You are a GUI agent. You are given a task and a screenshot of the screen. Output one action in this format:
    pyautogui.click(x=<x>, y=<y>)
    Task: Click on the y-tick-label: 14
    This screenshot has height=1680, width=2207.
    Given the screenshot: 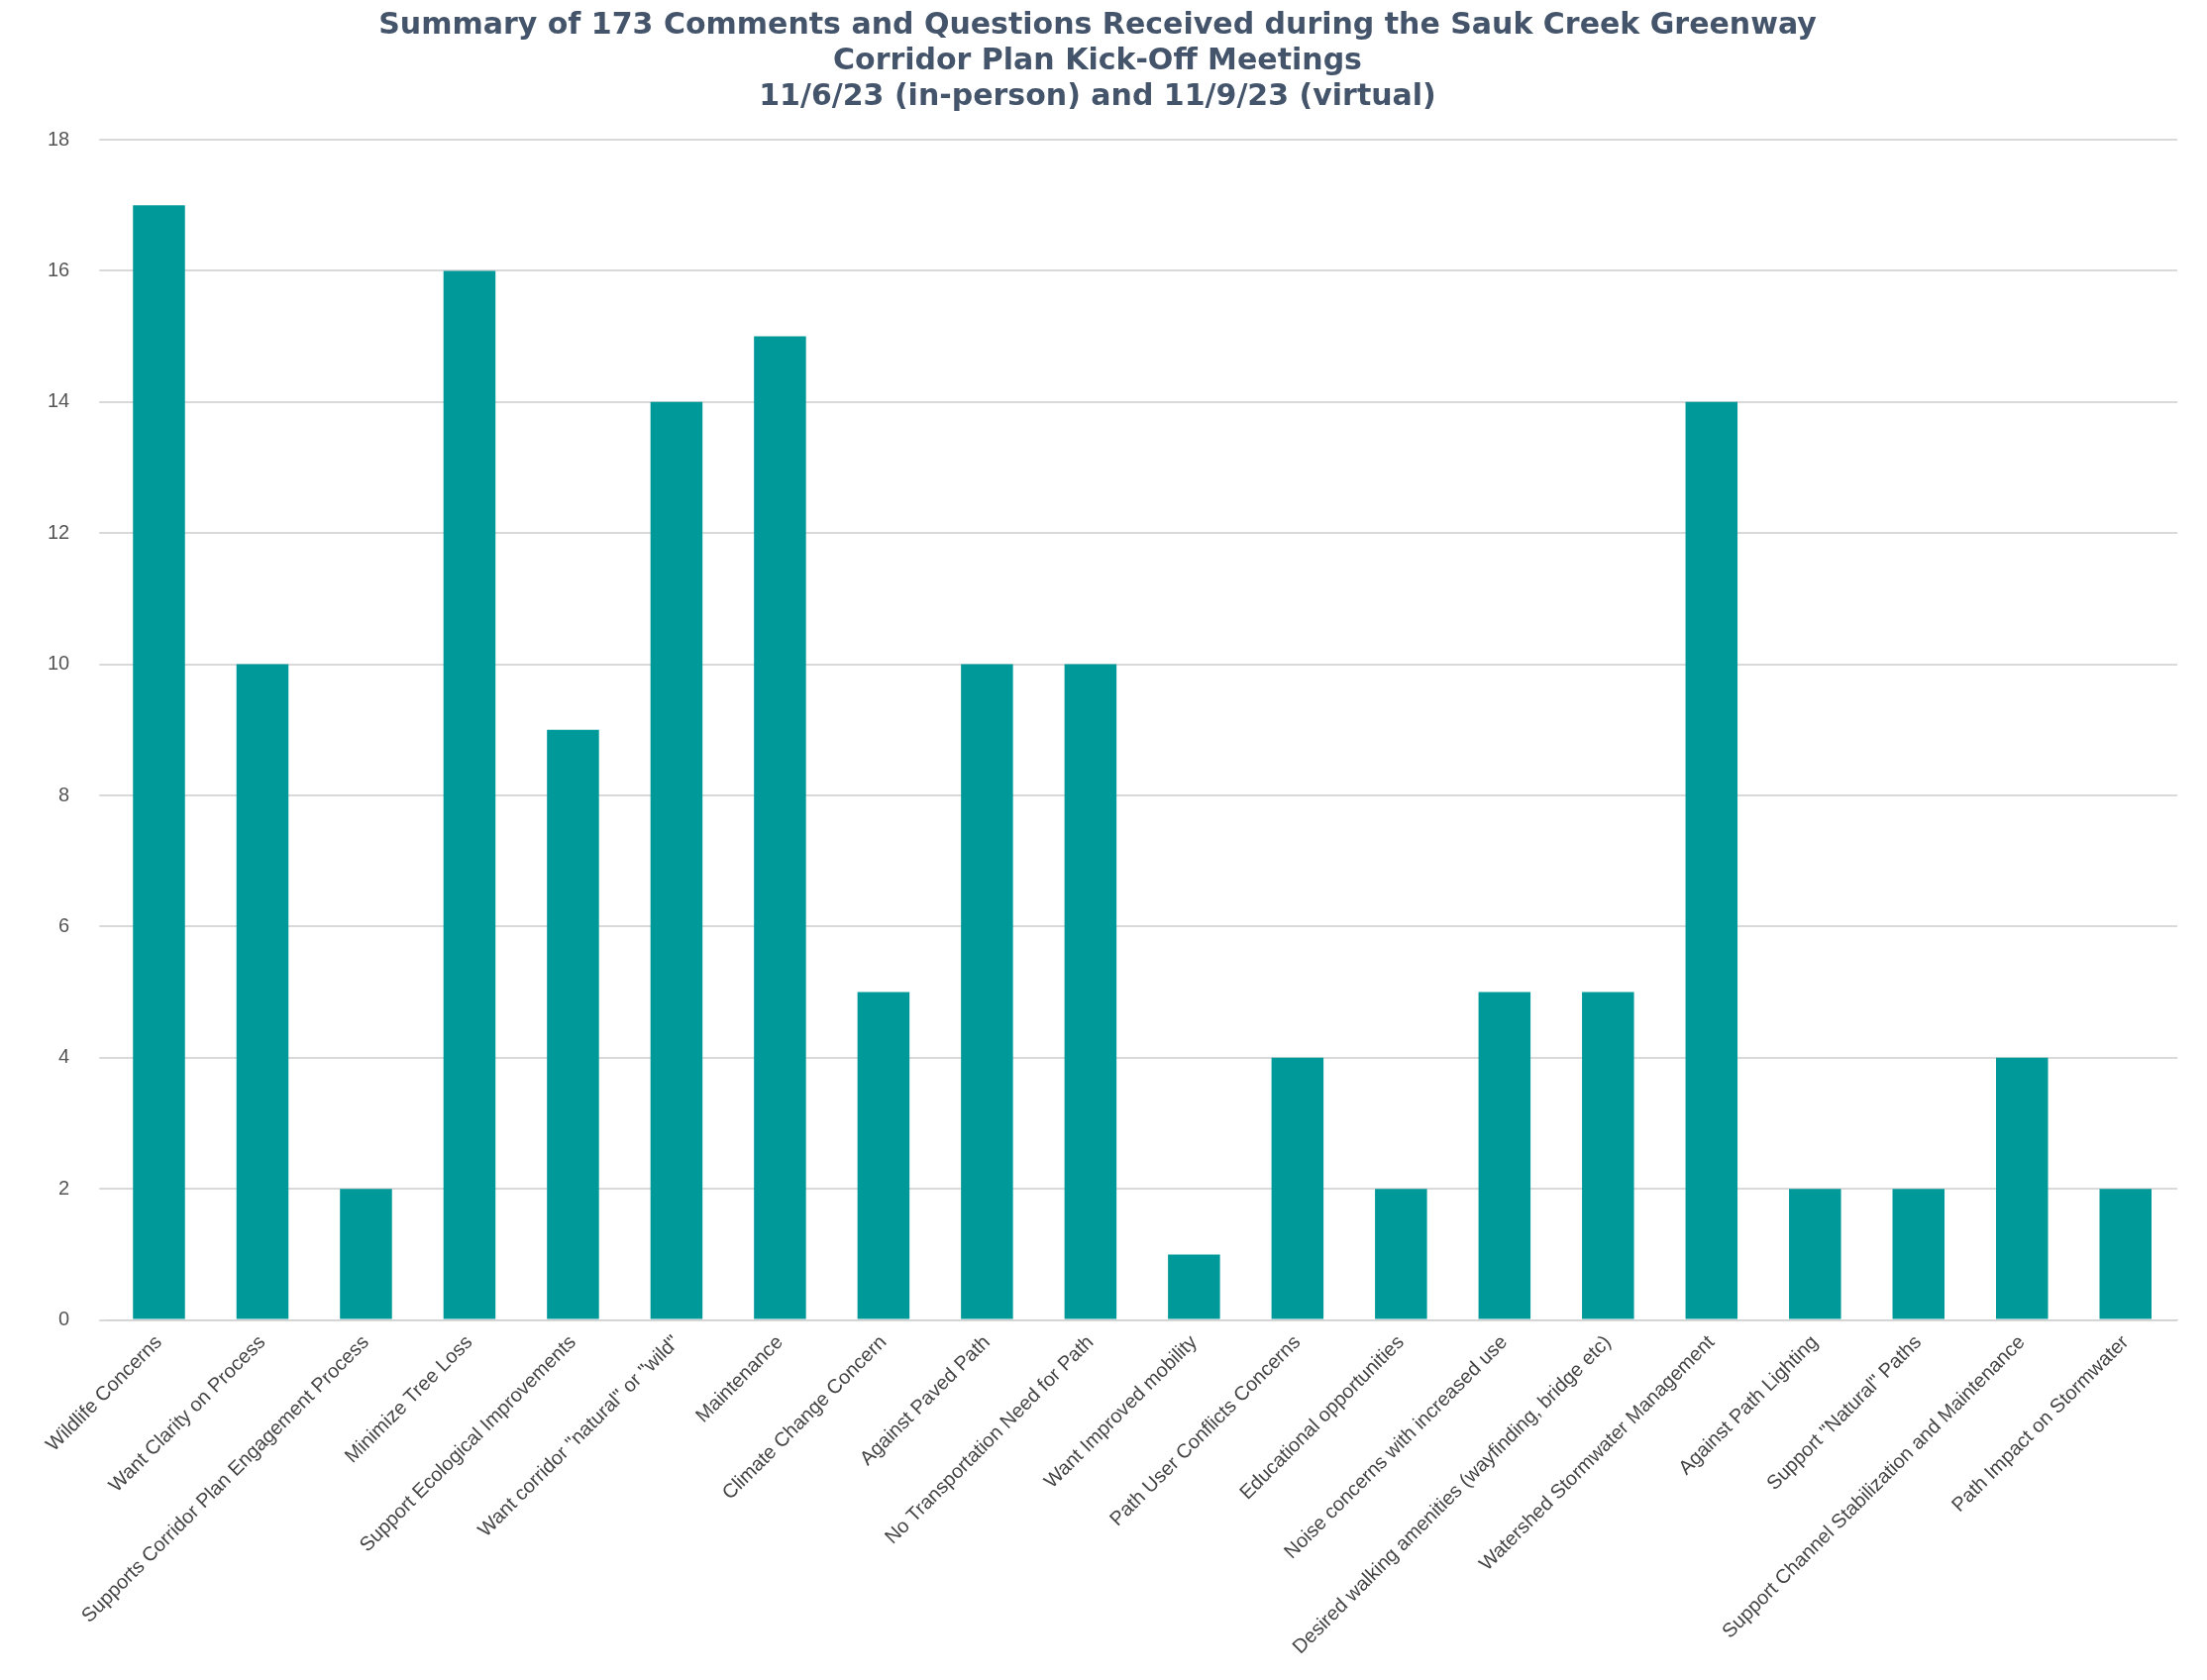 What is the action you would take?
    pyautogui.click(x=59, y=400)
    